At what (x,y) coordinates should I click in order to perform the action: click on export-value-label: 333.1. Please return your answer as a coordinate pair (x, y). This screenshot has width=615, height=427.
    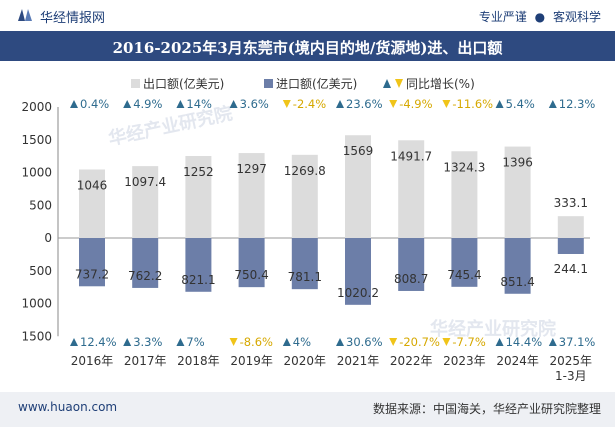
    Looking at the image, I should click on (571, 203).